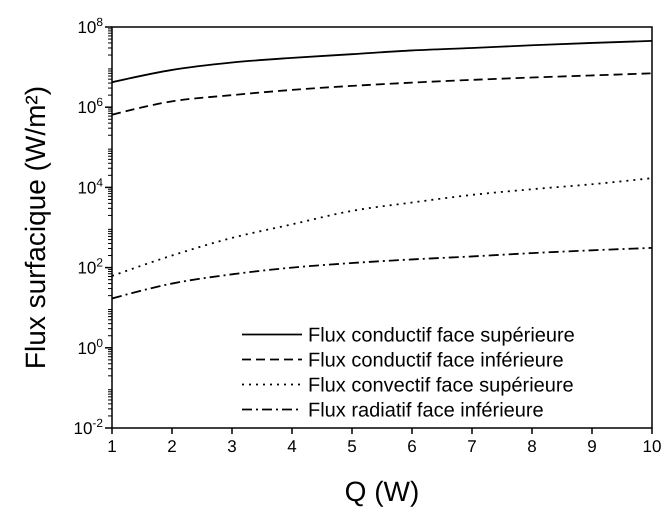  I want to click on y-tick-label: 10$^{0}$, so click(90, 347).